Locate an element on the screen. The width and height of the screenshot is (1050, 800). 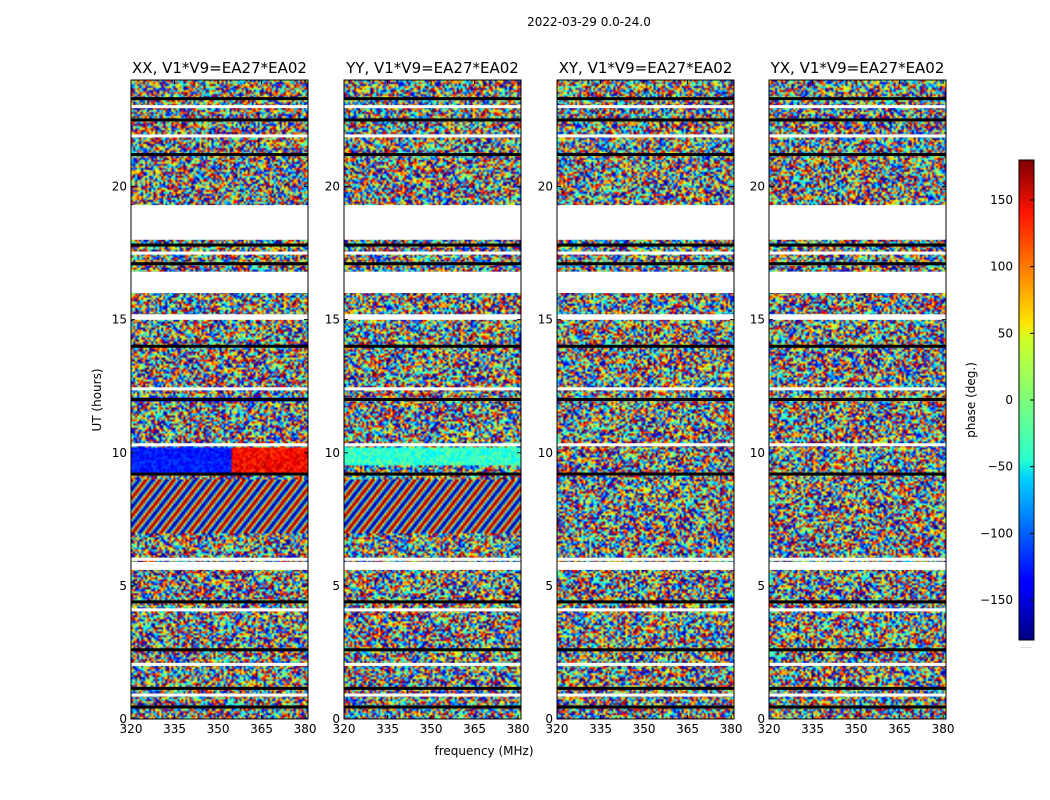
x-tick-label: 380 is located at coordinates (305, 729).